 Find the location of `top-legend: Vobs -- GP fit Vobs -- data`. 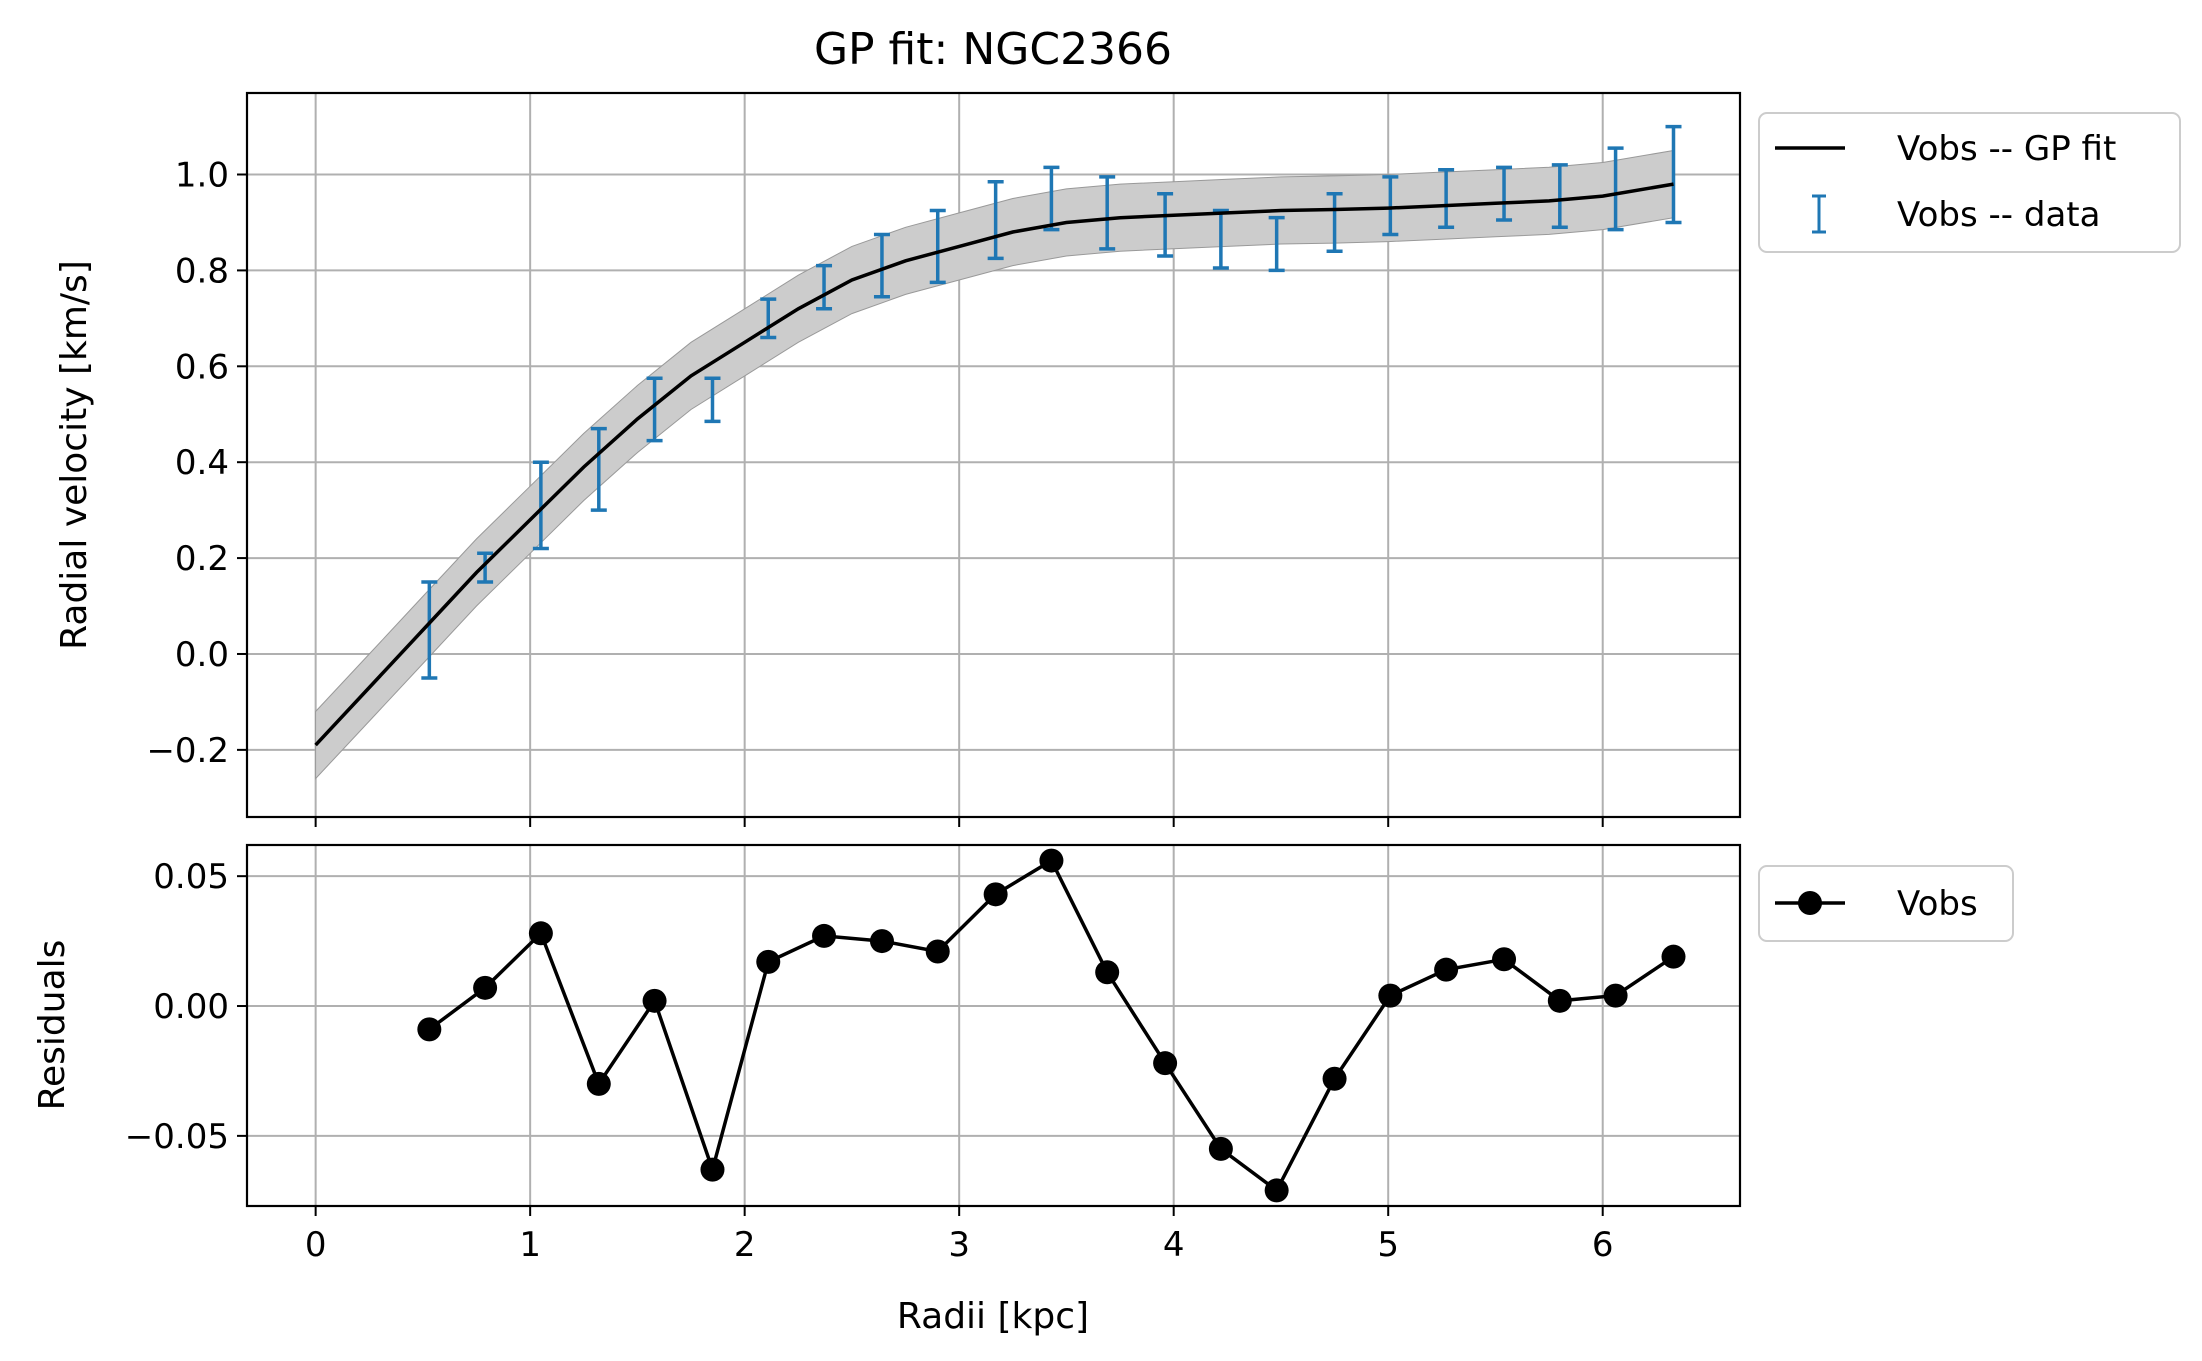

top-legend: Vobs -- GP fit Vobs -- data is located at coordinates (1969, 182).